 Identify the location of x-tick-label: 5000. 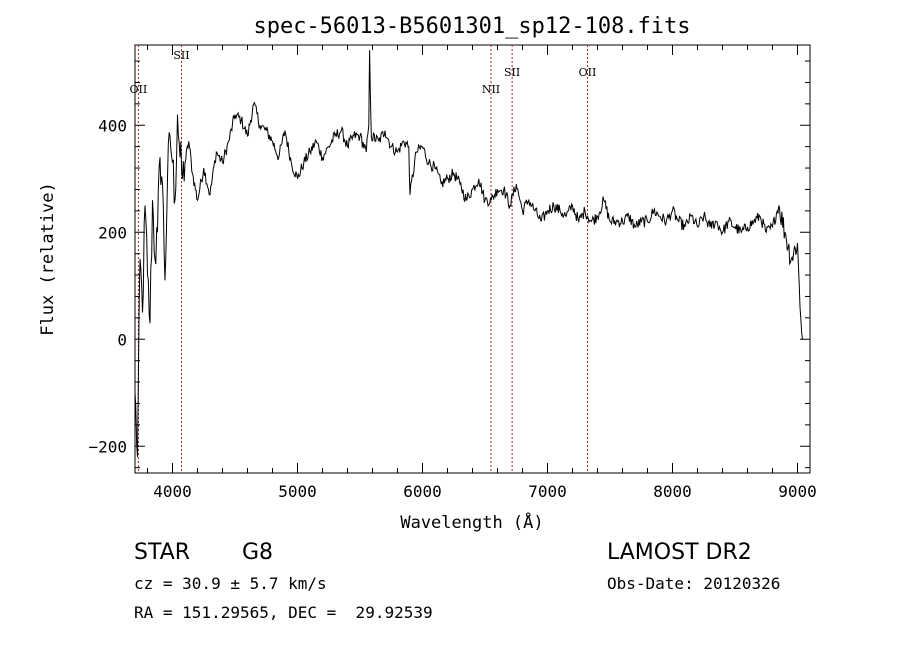
(297, 491).